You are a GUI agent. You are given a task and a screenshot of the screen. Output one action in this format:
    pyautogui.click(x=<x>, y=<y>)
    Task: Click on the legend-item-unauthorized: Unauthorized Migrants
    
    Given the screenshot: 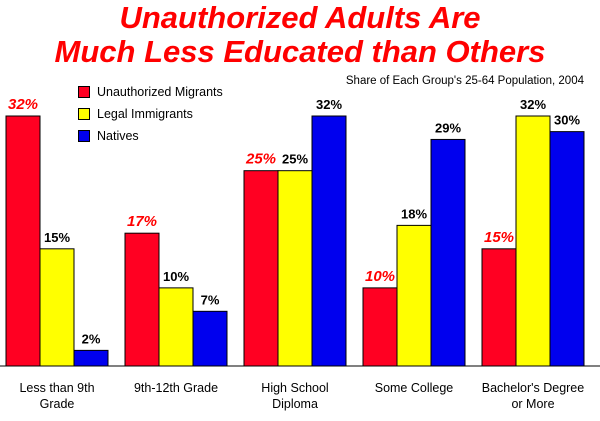 What is the action you would take?
    pyautogui.click(x=150, y=92)
    